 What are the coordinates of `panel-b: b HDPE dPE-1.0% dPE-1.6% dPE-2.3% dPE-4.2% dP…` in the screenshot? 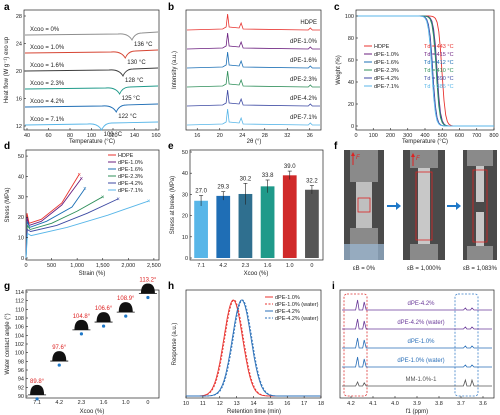 It's located at (245, 73).